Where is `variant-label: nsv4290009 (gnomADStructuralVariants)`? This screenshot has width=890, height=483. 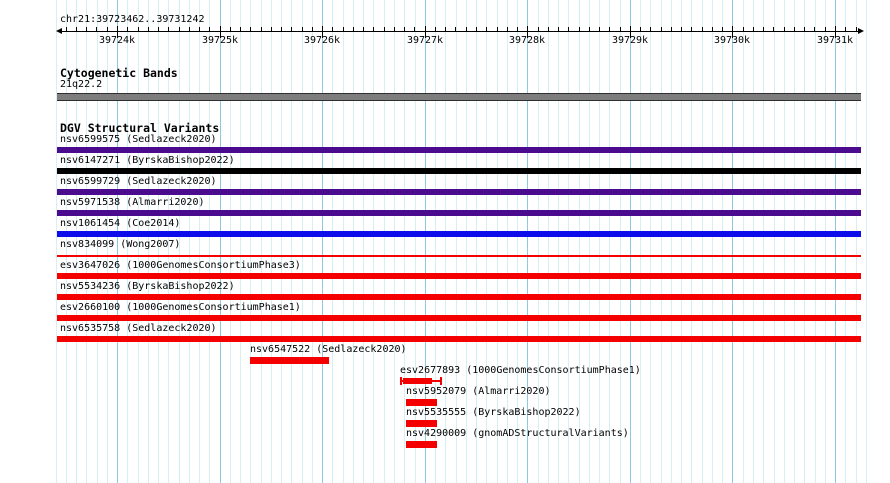
variant-label: nsv4290009 (gnomADStructuralVariants) is located at coordinates (517, 433).